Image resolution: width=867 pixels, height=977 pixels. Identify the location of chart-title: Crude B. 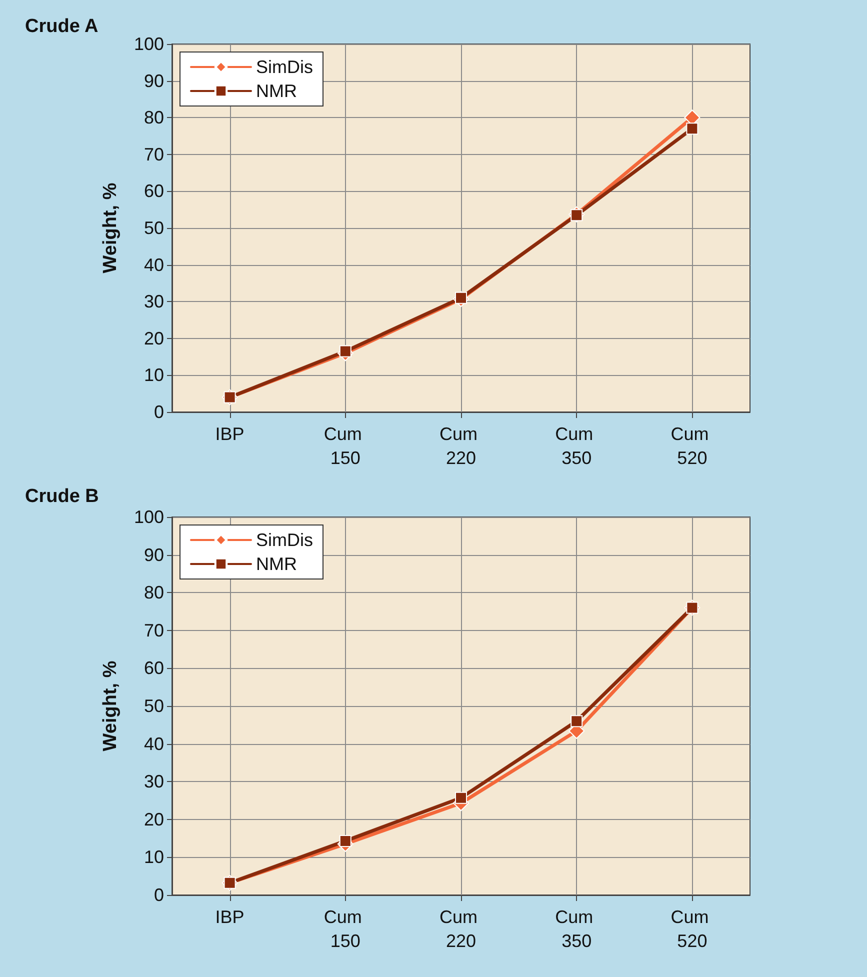
(62, 496).